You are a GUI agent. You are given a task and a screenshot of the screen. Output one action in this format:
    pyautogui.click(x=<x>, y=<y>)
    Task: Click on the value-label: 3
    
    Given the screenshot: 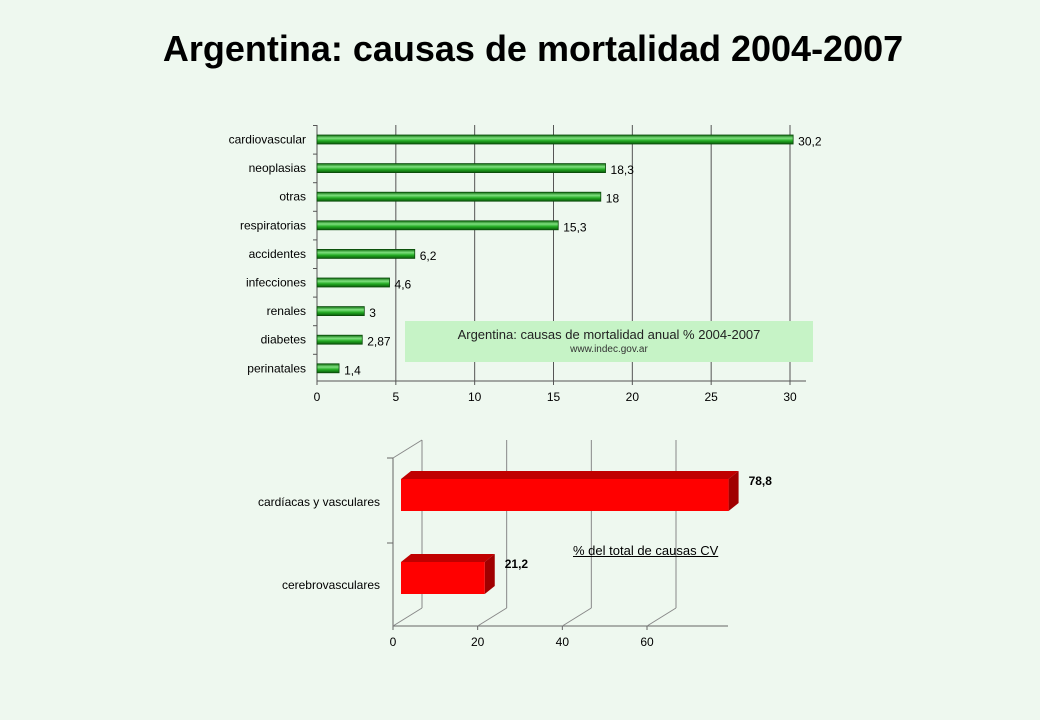 What is the action you would take?
    pyautogui.click(x=372, y=313)
    